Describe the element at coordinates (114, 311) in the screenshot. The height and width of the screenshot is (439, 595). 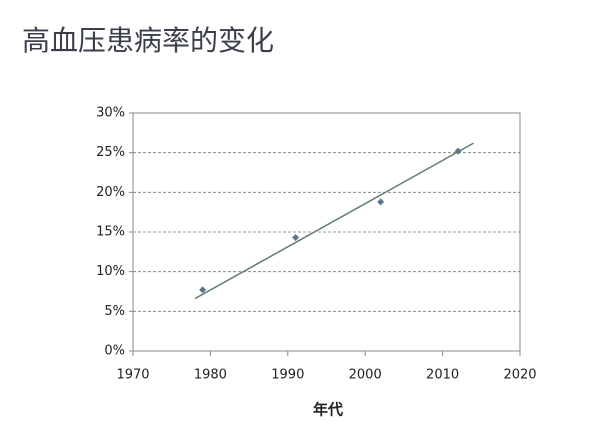
I see `y-tick-label: 5%` at that location.